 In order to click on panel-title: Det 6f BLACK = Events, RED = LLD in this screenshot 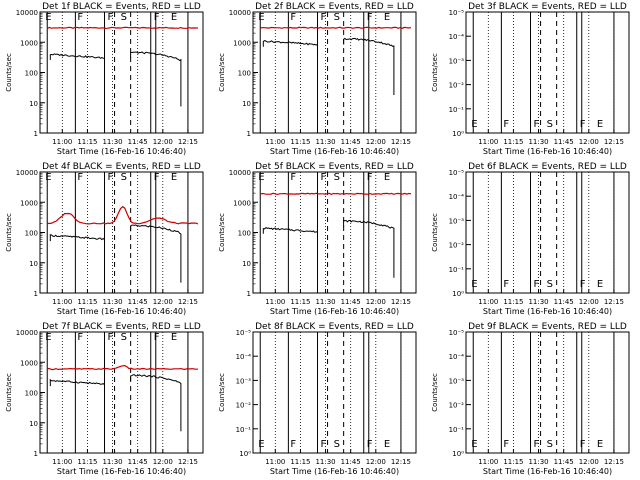, I will do `click(547, 167)`.